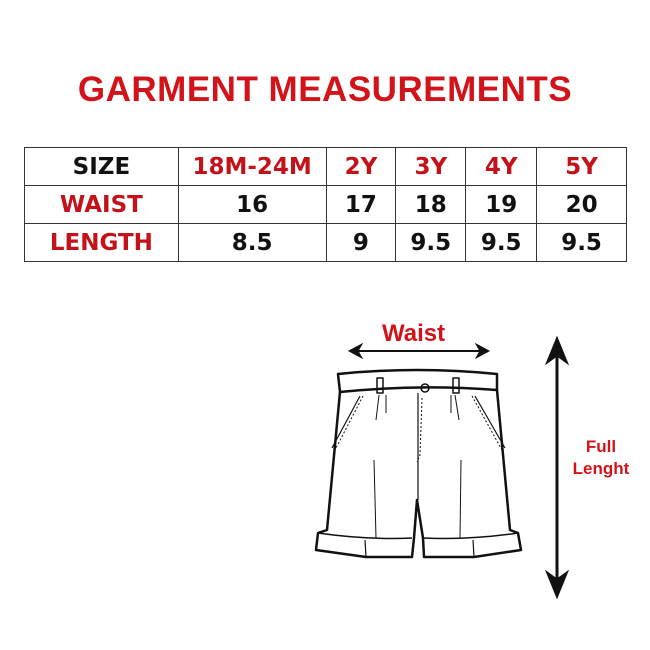 The width and height of the screenshot is (650, 650). Describe the element at coordinates (601, 468) in the screenshot. I see `length-label-line2: Lenght` at that location.